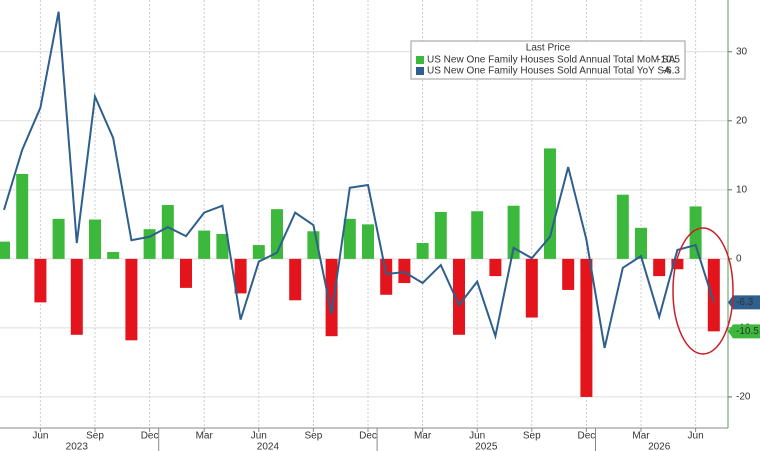 This screenshot has height=451, width=760. I want to click on legend-box, so click(548, 60).